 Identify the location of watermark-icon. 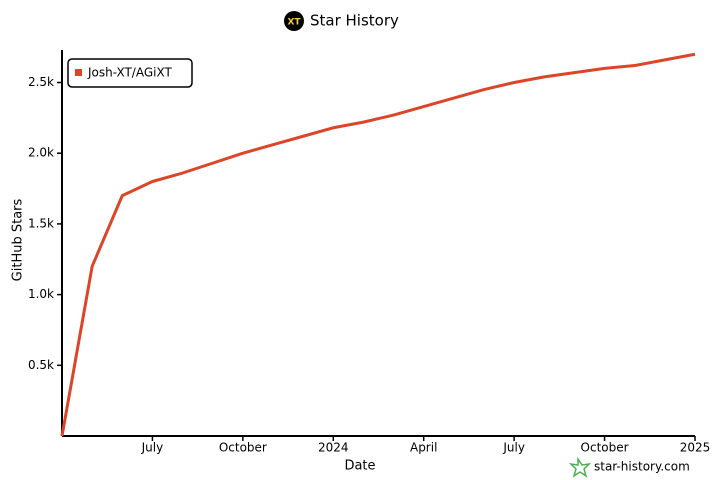
(580, 467).